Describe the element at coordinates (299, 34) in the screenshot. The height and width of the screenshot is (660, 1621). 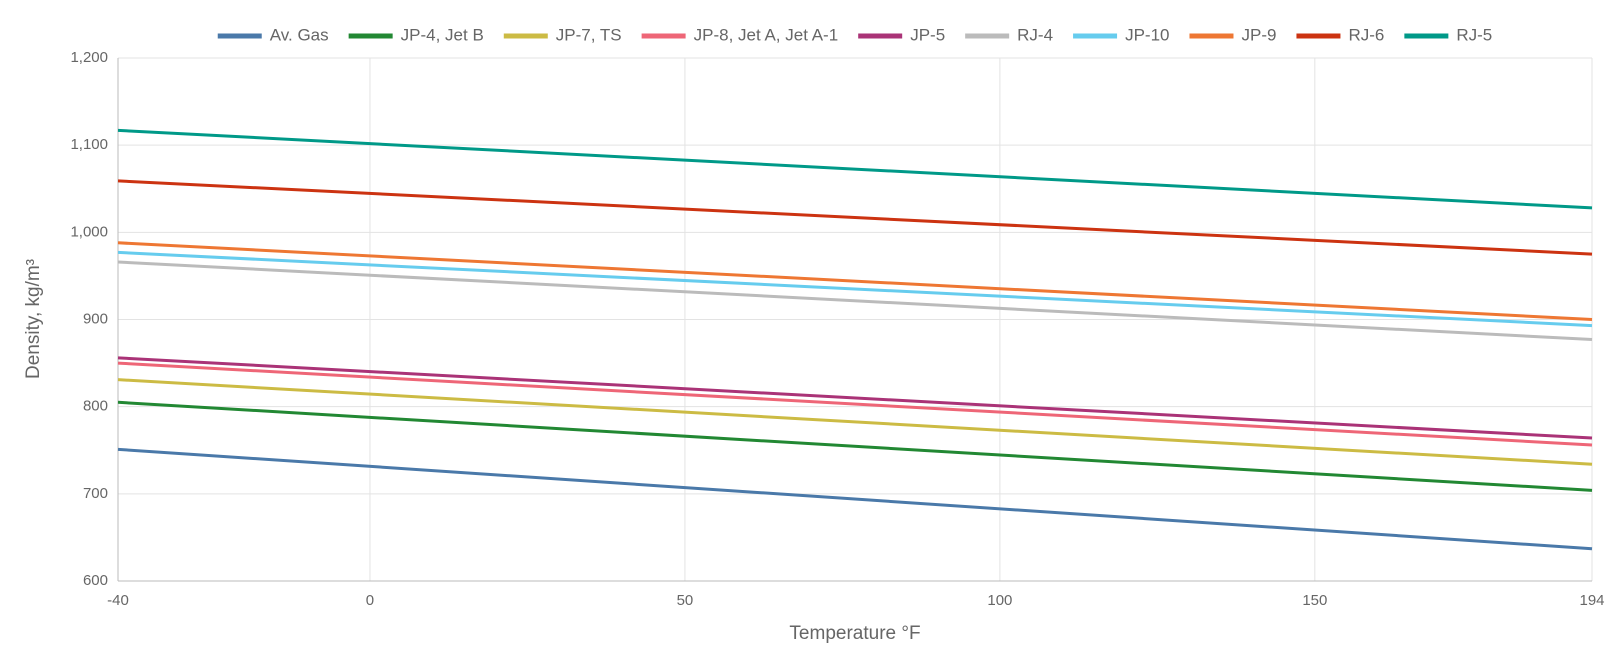
I see `legend-label: Av. Gas` at that location.